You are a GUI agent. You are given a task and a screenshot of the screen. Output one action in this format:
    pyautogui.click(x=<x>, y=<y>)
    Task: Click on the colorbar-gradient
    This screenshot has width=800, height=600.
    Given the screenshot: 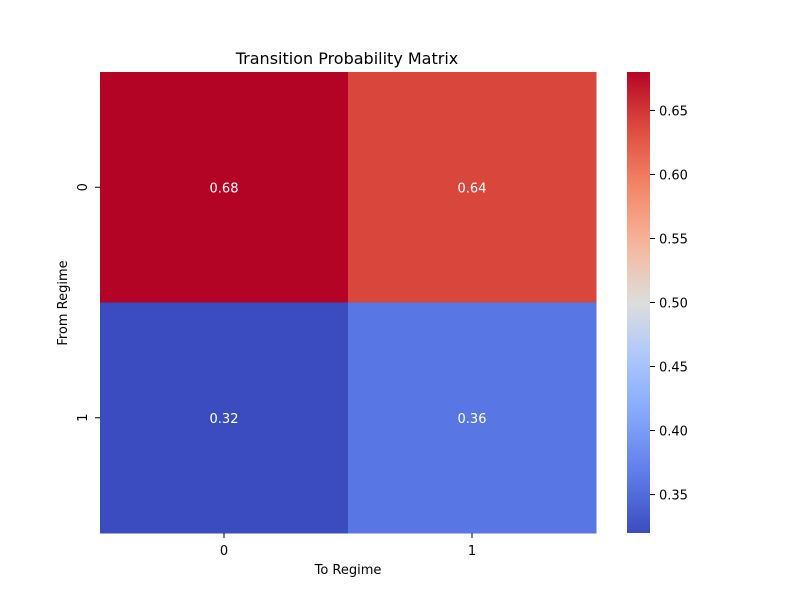 What is the action you would take?
    pyautogui.click(x=638, y=302)
    